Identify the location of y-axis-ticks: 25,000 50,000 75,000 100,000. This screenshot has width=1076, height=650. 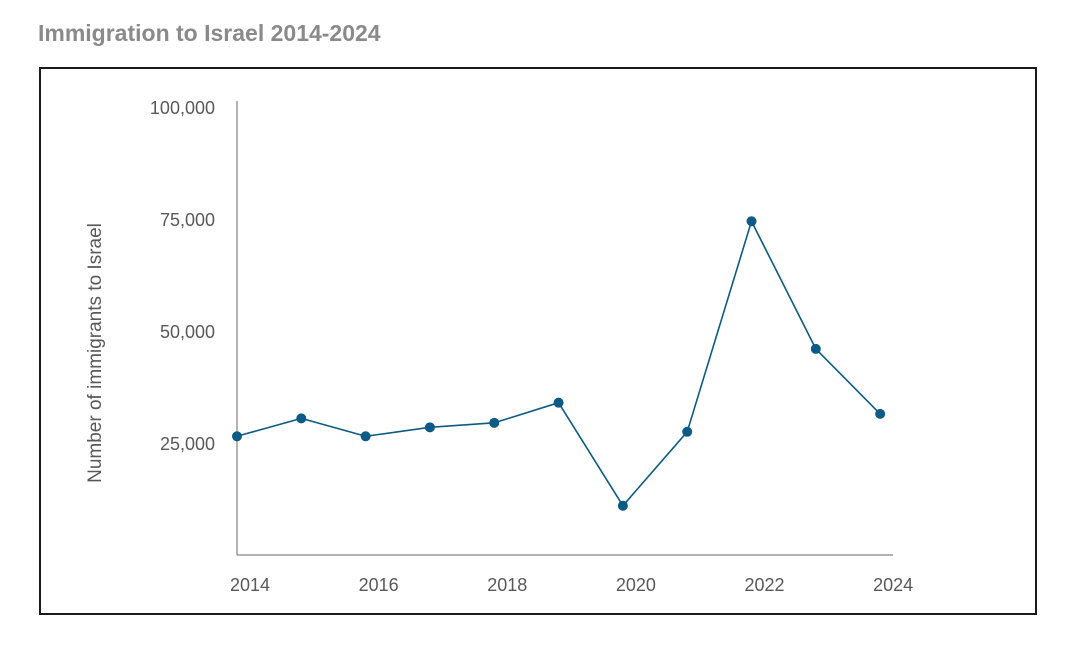
(182, 276).